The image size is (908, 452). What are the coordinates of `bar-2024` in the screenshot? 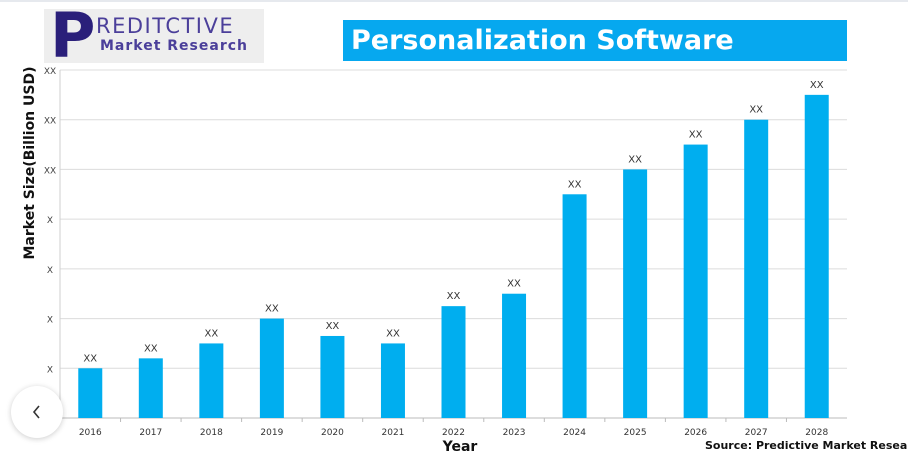 It's located at (574, 306).